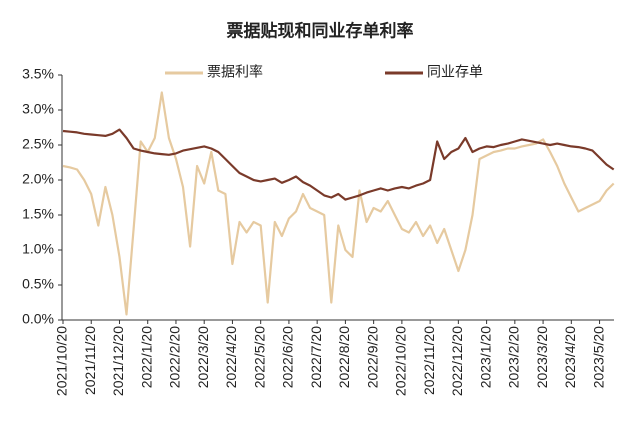 This screenshot has width=640, height=442. What do you see at coordinates (90, 360) in the screenshot?
I see `x-tick-label: 2021/11/20` at bounding box center [90, 360].